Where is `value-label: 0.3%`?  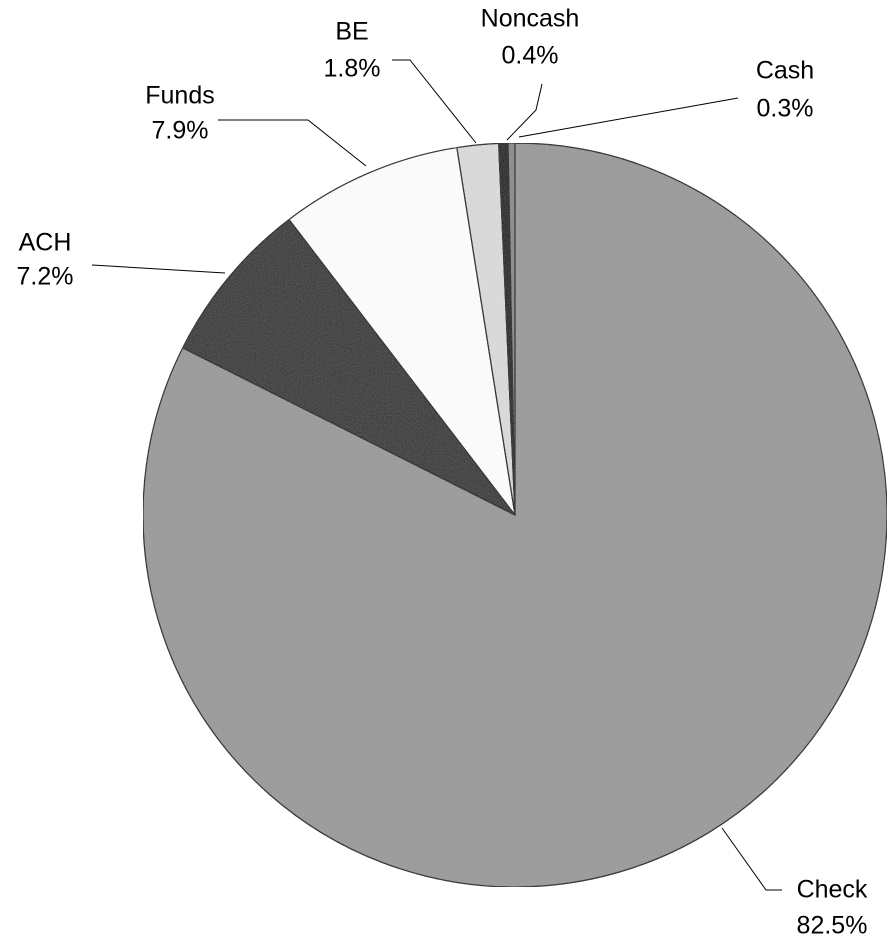
value-label: 0.3% is located at coordinates (785, 109).